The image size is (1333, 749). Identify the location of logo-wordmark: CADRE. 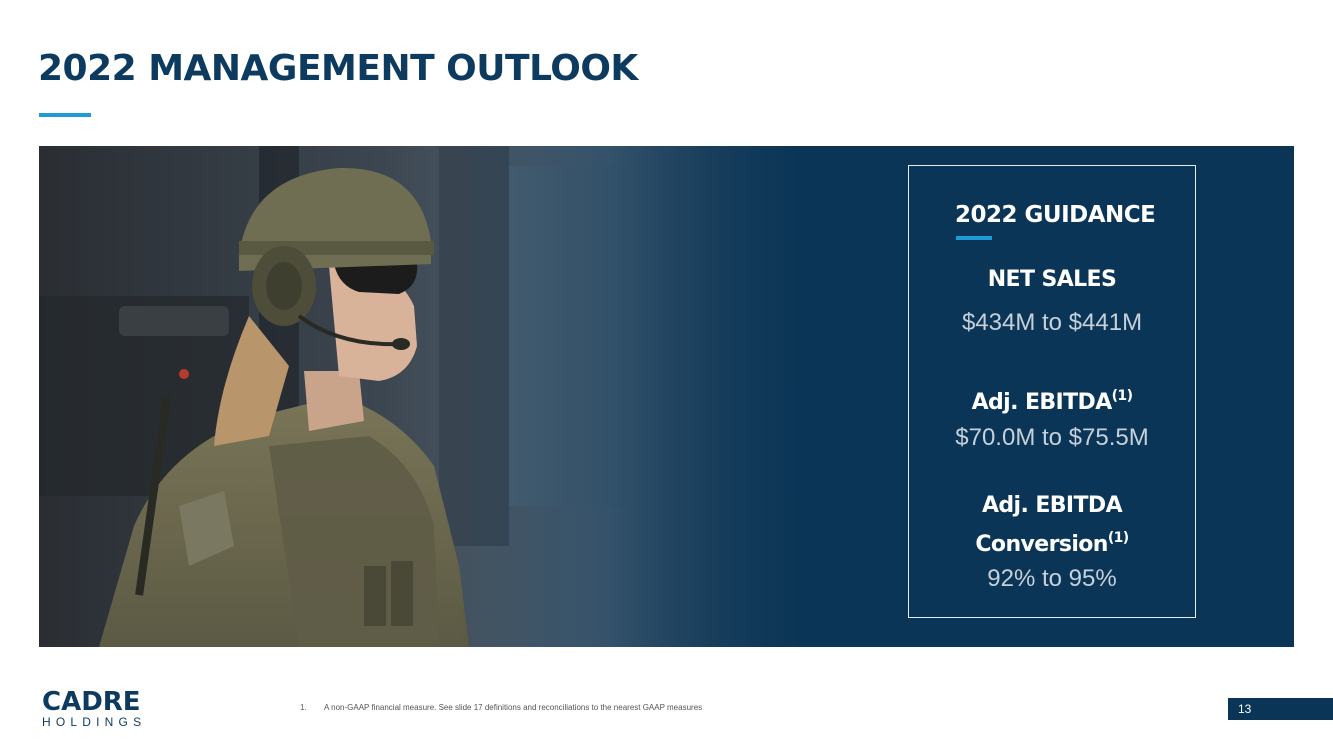
(91, 702).